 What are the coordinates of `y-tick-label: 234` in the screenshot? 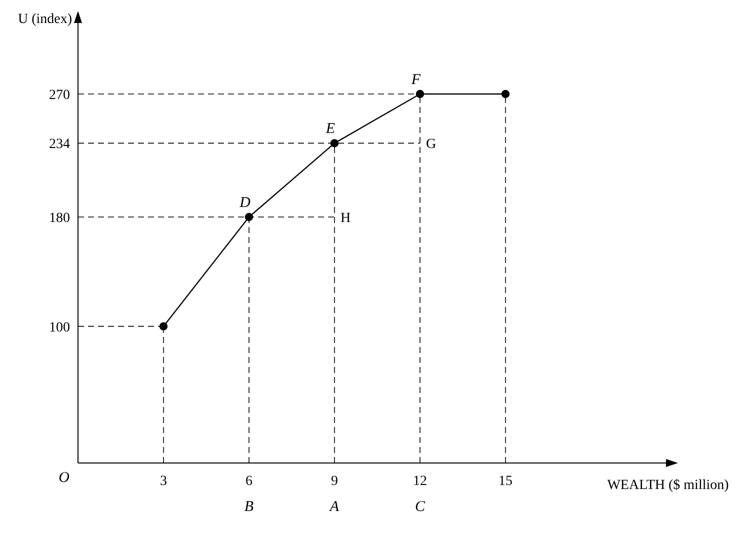 It's located at (59, 144).